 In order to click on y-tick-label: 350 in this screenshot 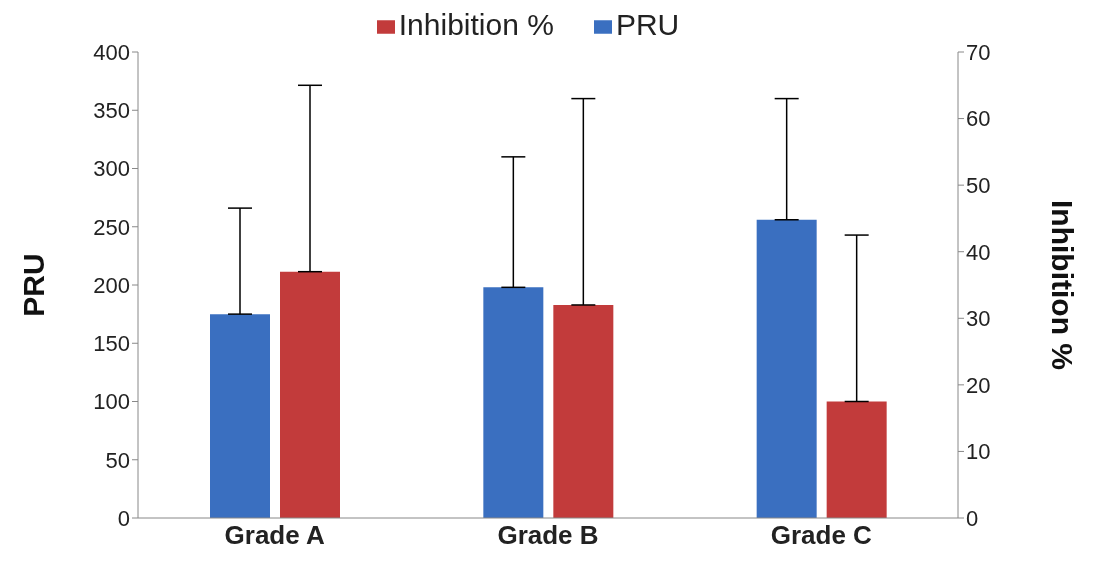, I will do `click(111, 111)`.